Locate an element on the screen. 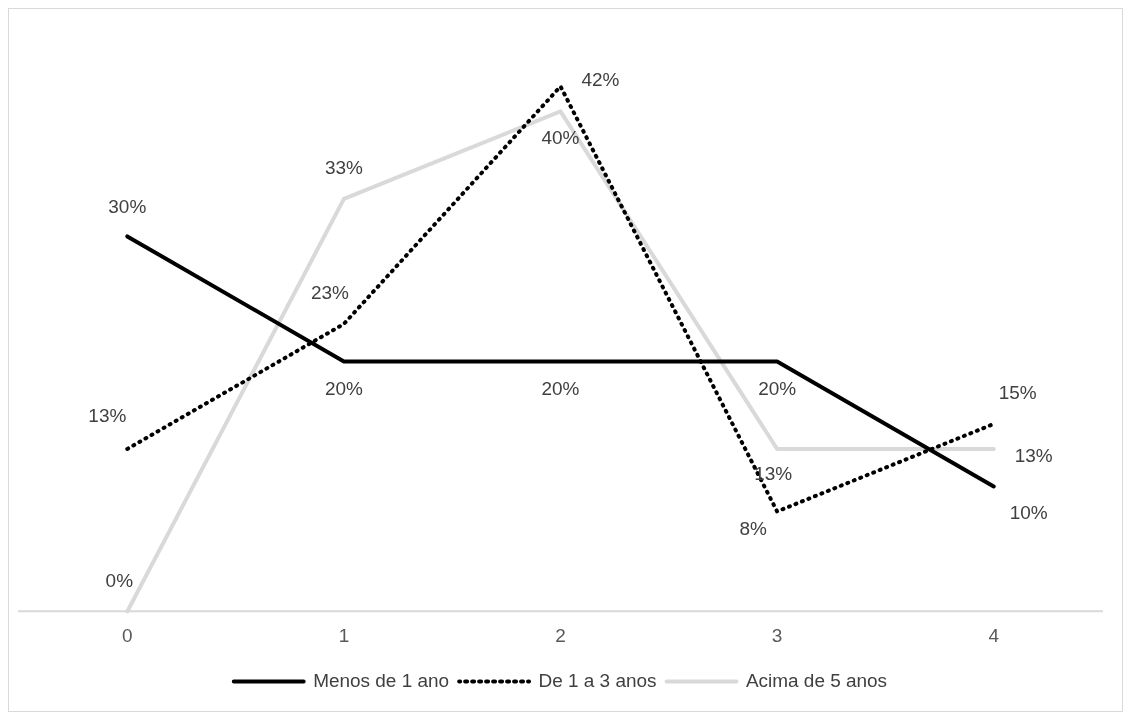 Image resolution: width=1133 pixels, height=722 pixels. data-label: 23% is located at coordinates (330, 293).